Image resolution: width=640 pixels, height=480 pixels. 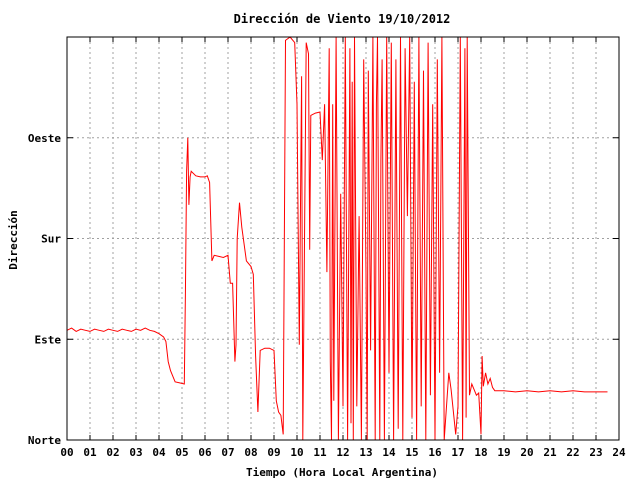 I want to click on x-tick-label: 02, so click(x=112, y=452).